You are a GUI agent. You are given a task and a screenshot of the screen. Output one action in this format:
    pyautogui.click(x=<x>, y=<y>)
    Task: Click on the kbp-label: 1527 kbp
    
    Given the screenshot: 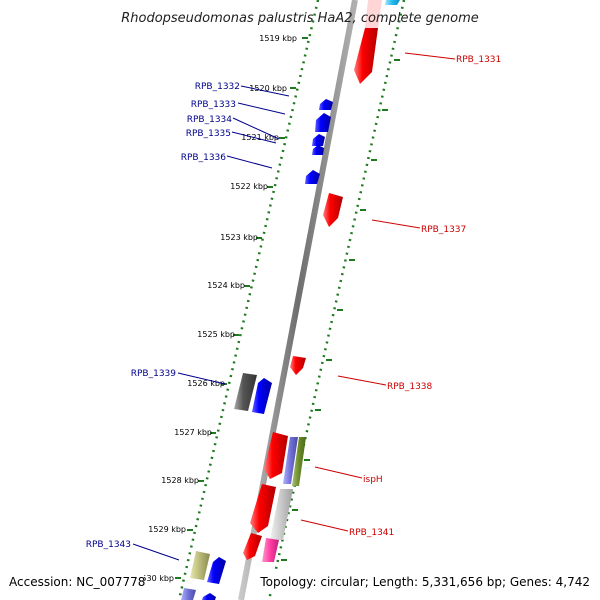 What is the action you would take?
    pyautogui.click(x=193, y=432)
    